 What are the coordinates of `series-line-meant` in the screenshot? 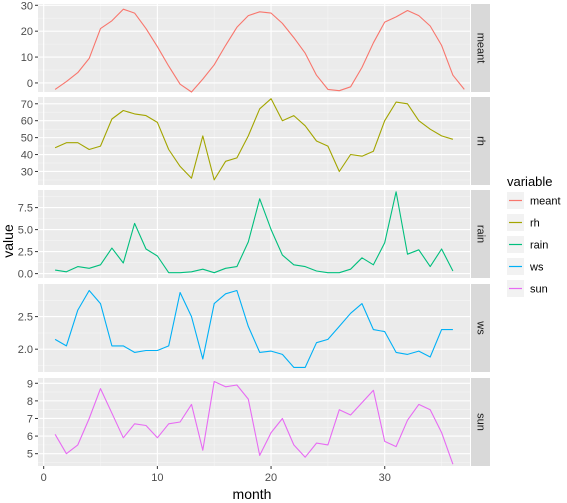 It's located at (259, 50).